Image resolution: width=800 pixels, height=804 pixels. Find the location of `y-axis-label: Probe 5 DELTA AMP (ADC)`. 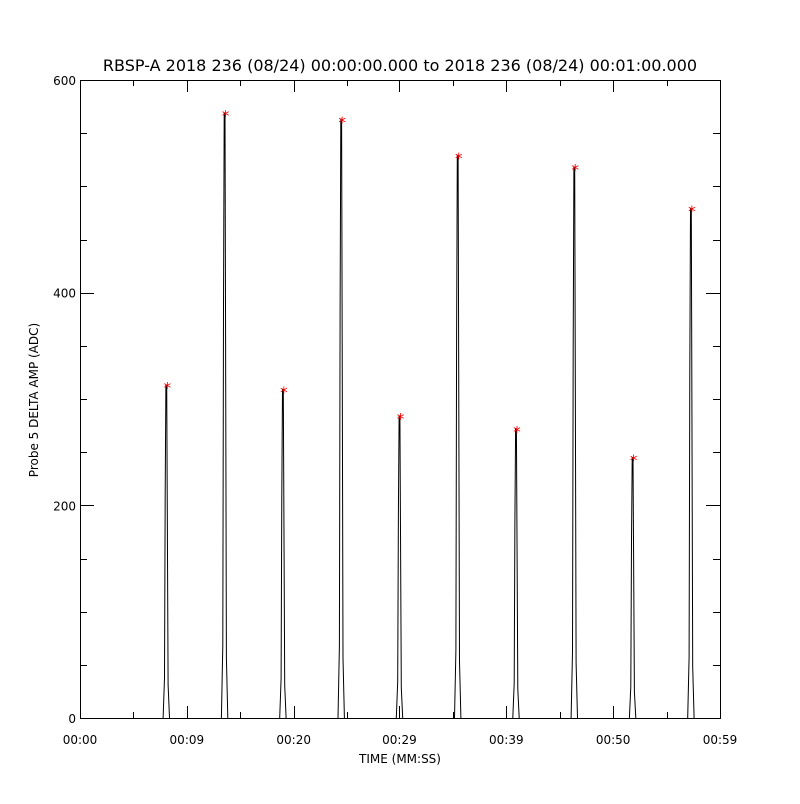

y-axis-label: Probe 5 DELTA AMP (ADC) is located at coordinates (34, 400).